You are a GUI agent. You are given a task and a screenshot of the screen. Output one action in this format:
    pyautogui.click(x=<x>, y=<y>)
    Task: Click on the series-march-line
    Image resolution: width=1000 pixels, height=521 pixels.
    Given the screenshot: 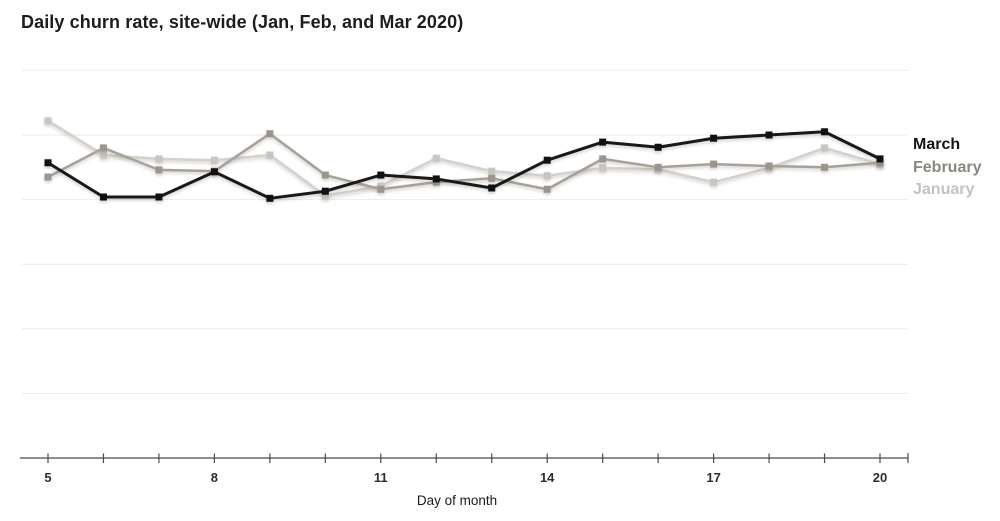 What is the action you would take?
    pyautogui.click(x=464, y=165)
    